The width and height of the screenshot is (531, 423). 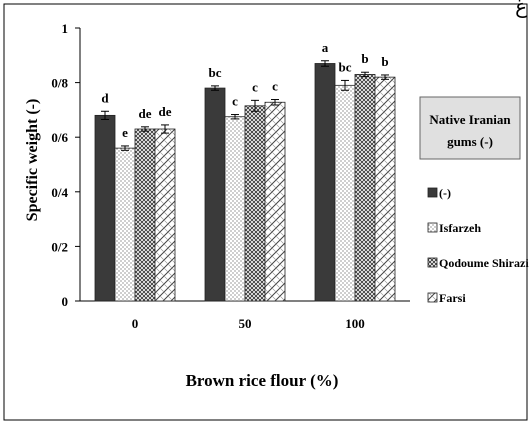 I want to click on y-axis-title: Specific weight (-), so click(x=32, y=160).